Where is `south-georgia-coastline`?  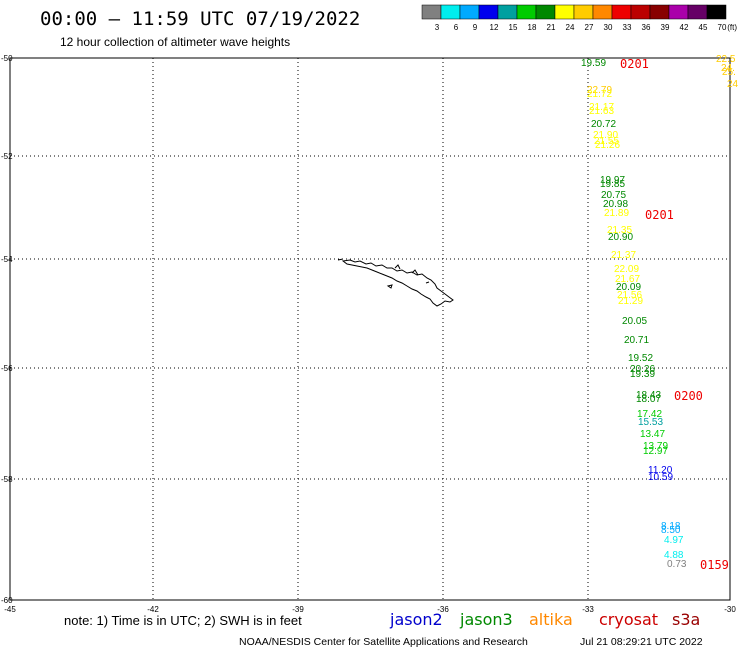 south-georgia-coastline is located at coordinates (395, 282).